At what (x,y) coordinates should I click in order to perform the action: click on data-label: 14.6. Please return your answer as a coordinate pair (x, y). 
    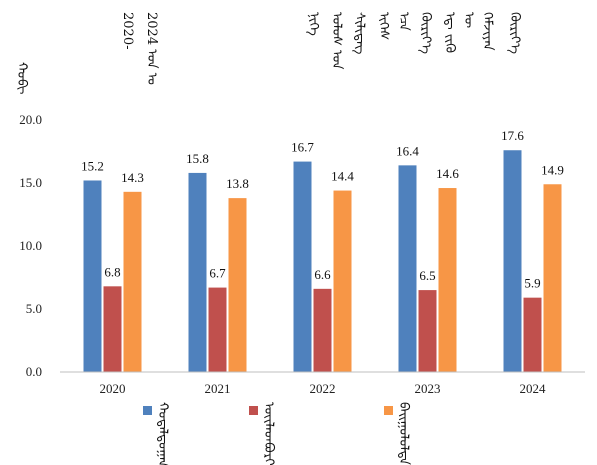
    Looking at the image, I should click on (447, 173).